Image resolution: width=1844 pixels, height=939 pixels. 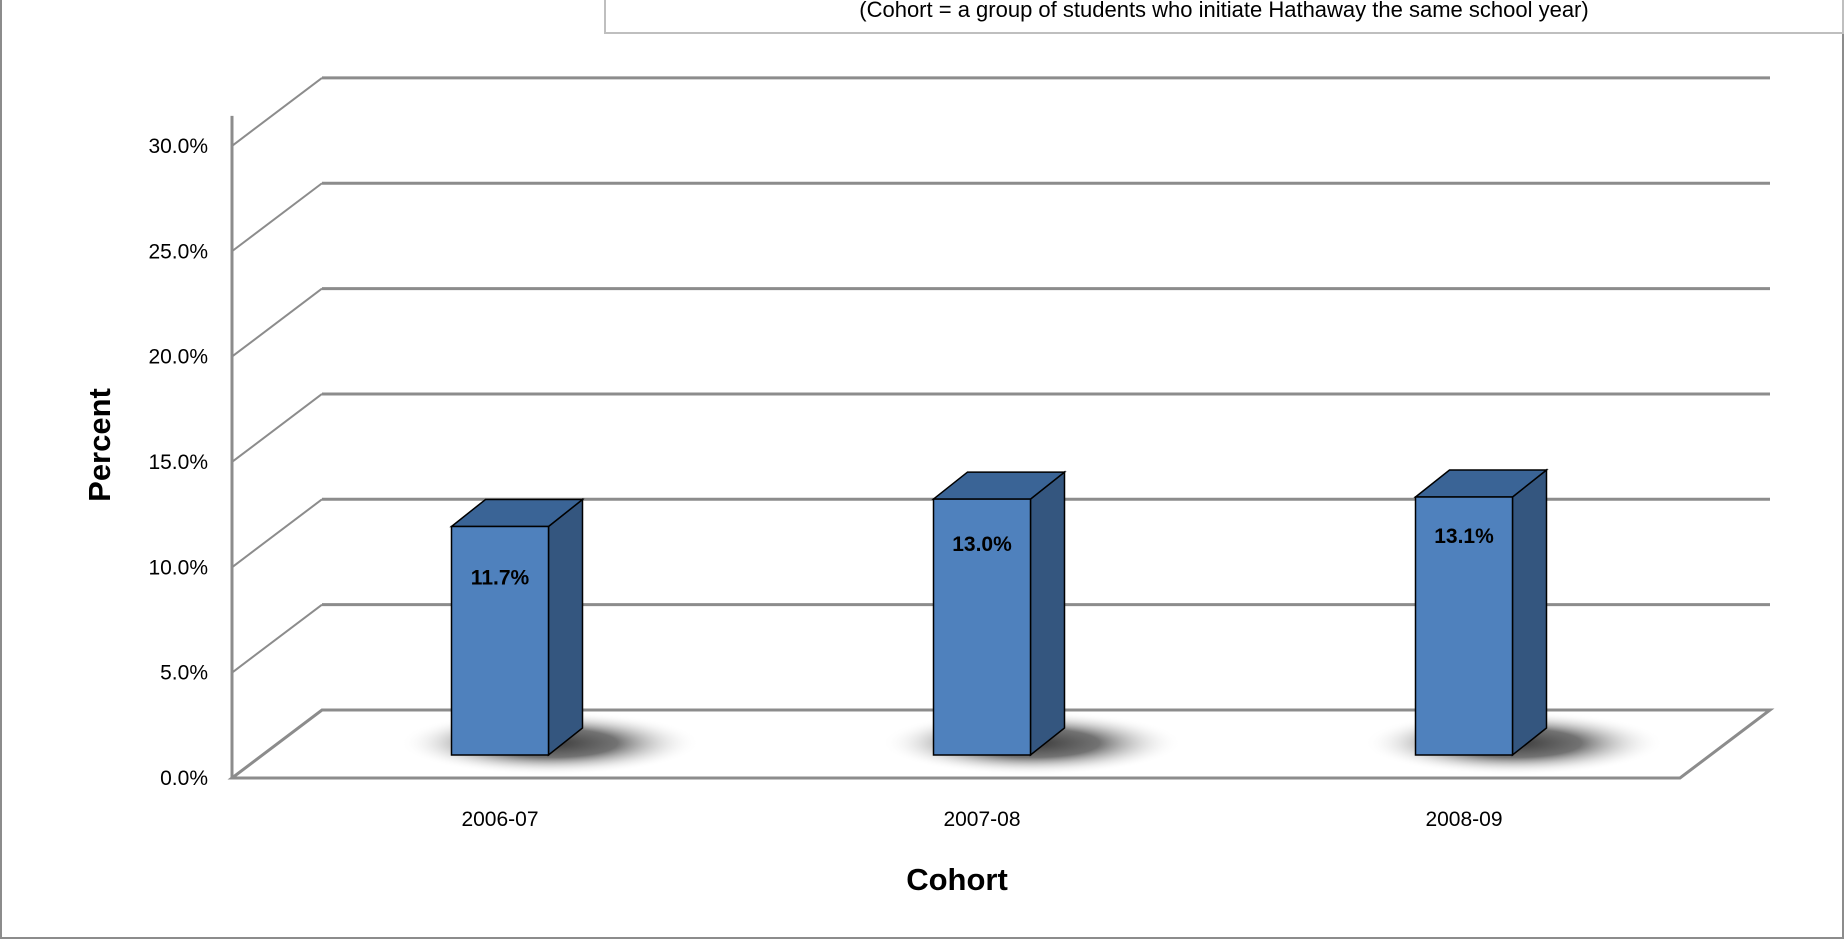 I want to click on x-tick-label: 2007-08, so click(x=981, y=819).